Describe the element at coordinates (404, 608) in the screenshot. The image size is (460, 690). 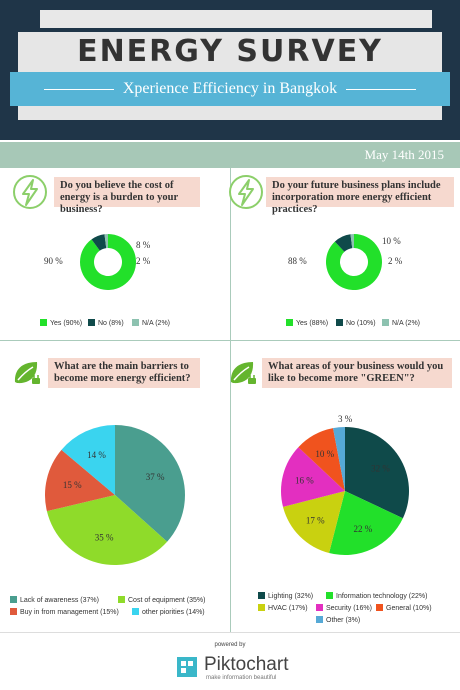
I see `legend-item: General (10%)` at that location.